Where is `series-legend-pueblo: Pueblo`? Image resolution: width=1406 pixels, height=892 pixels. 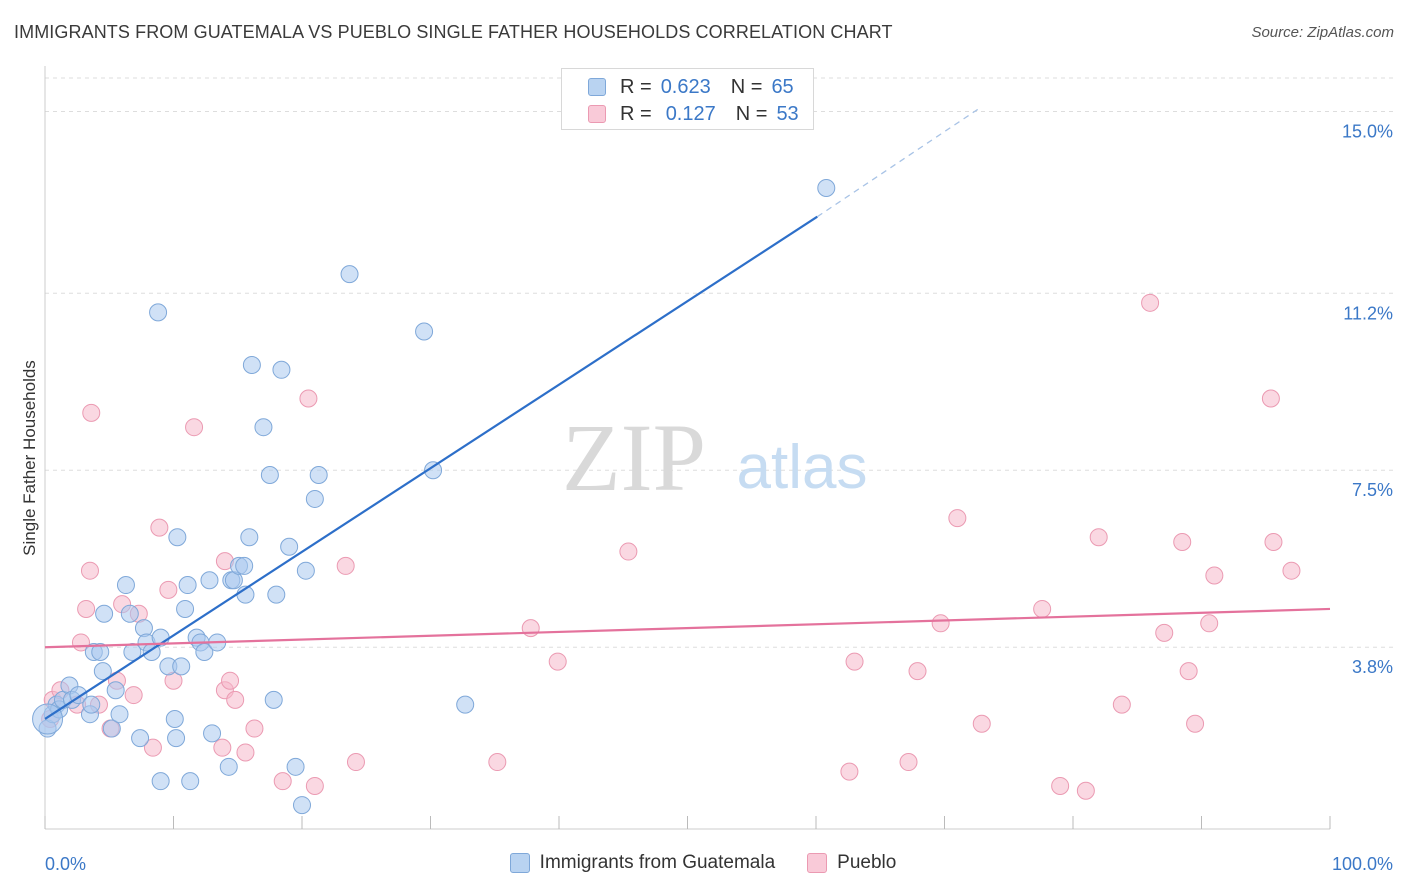
series-legend-pueblo: Pueblo is located at coordinates (851, 863).